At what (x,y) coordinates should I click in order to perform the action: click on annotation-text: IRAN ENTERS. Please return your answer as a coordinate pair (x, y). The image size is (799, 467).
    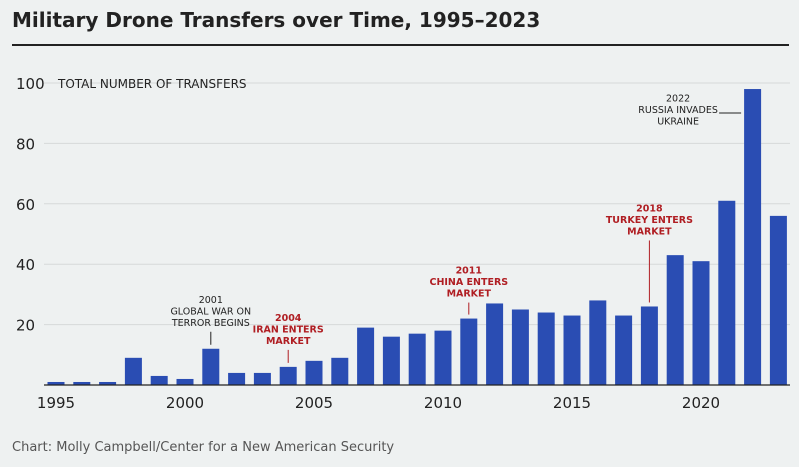
    Looking at the image, I should click on (288, 329).